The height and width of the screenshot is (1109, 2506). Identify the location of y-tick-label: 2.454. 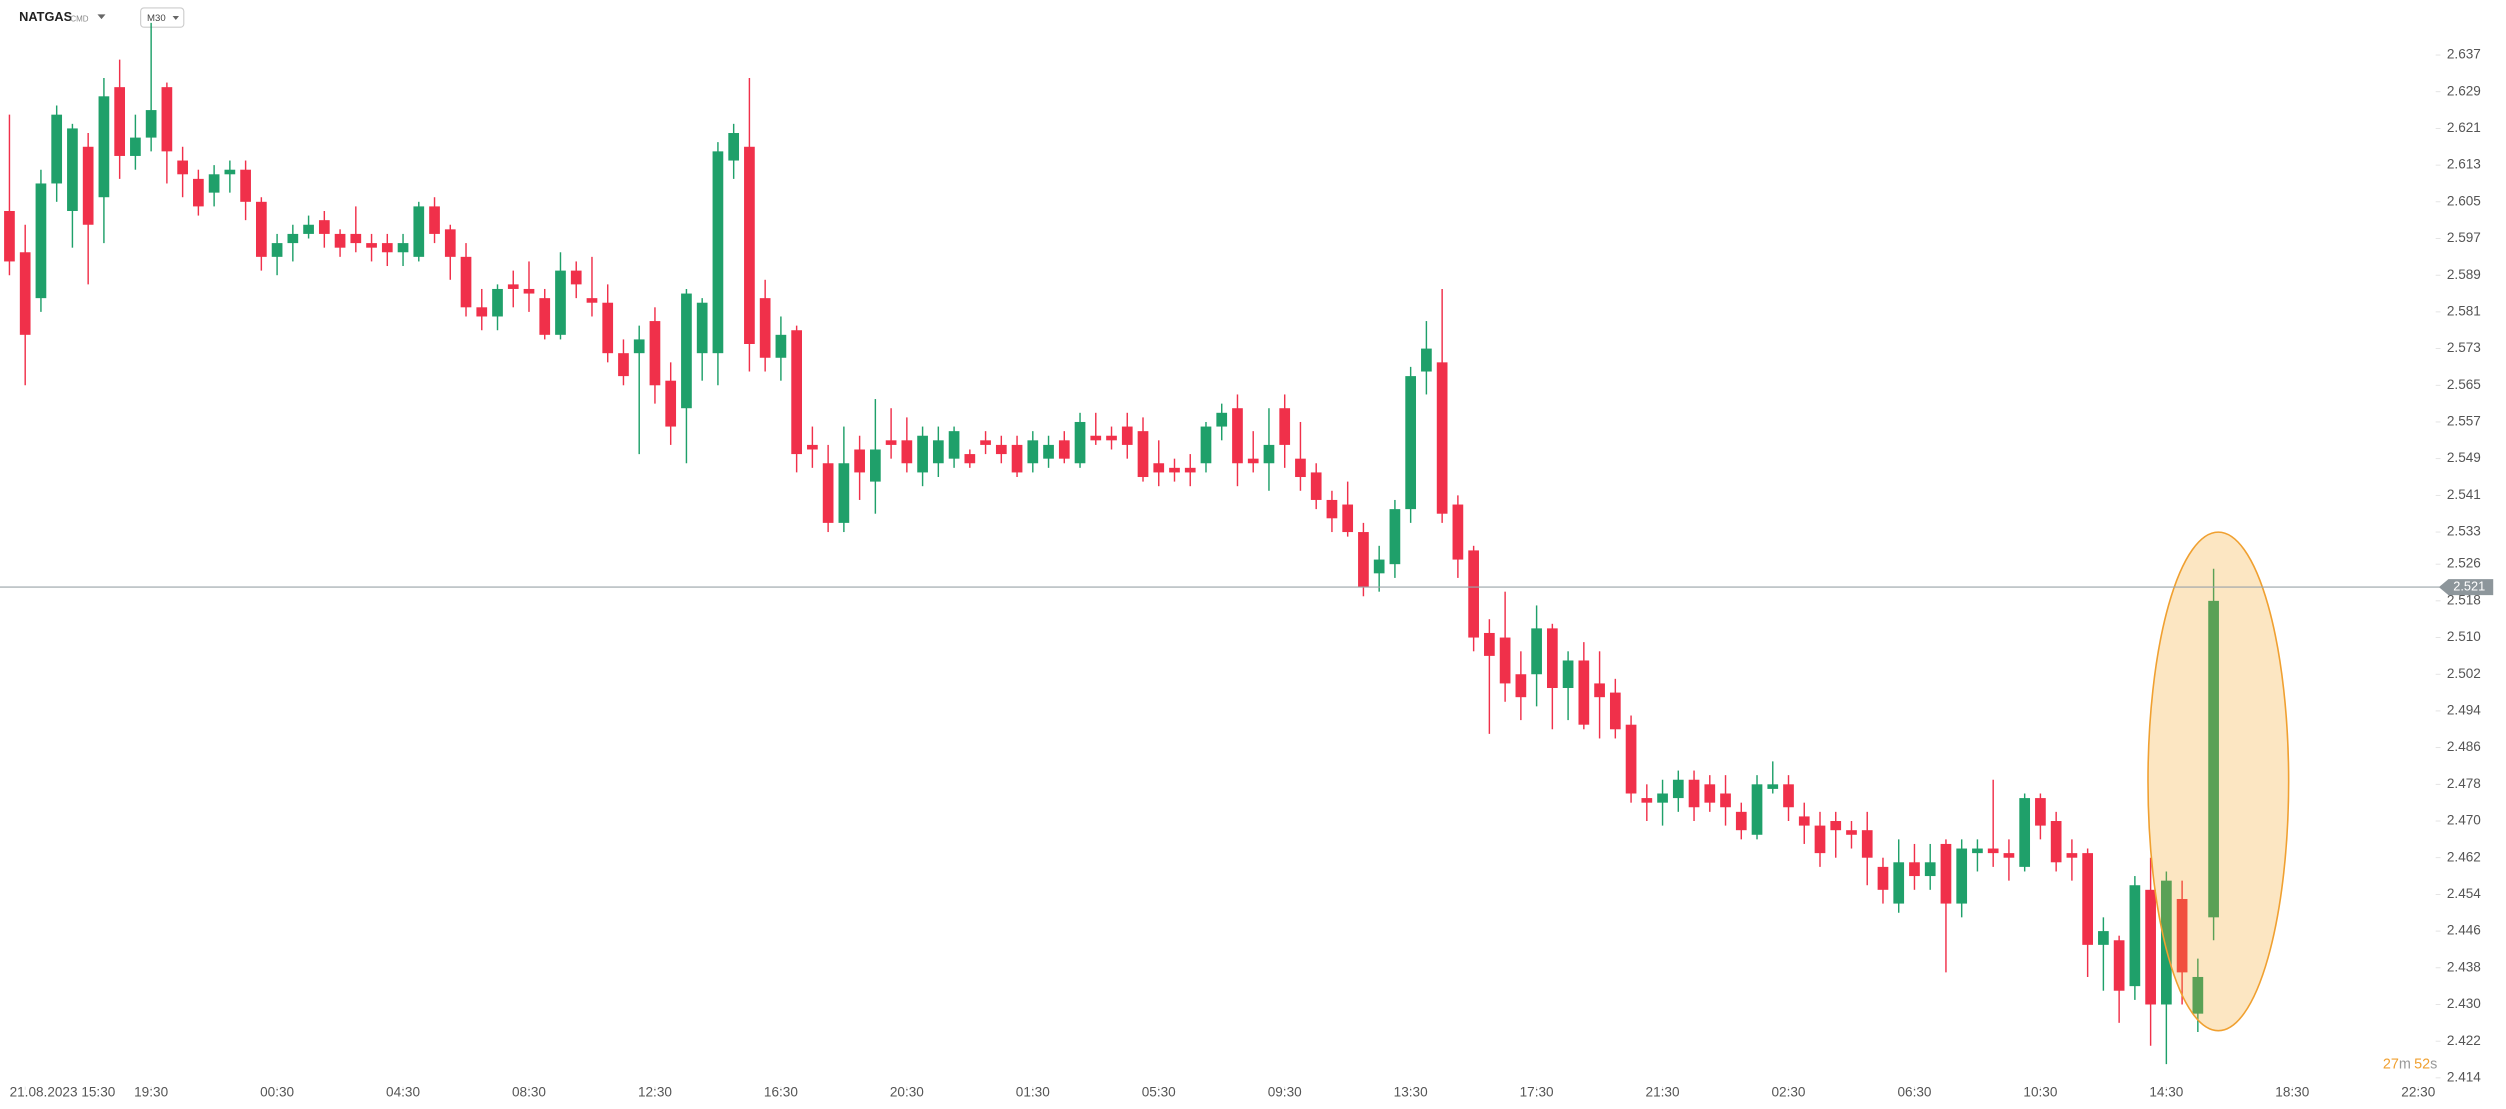
(2464, 893).